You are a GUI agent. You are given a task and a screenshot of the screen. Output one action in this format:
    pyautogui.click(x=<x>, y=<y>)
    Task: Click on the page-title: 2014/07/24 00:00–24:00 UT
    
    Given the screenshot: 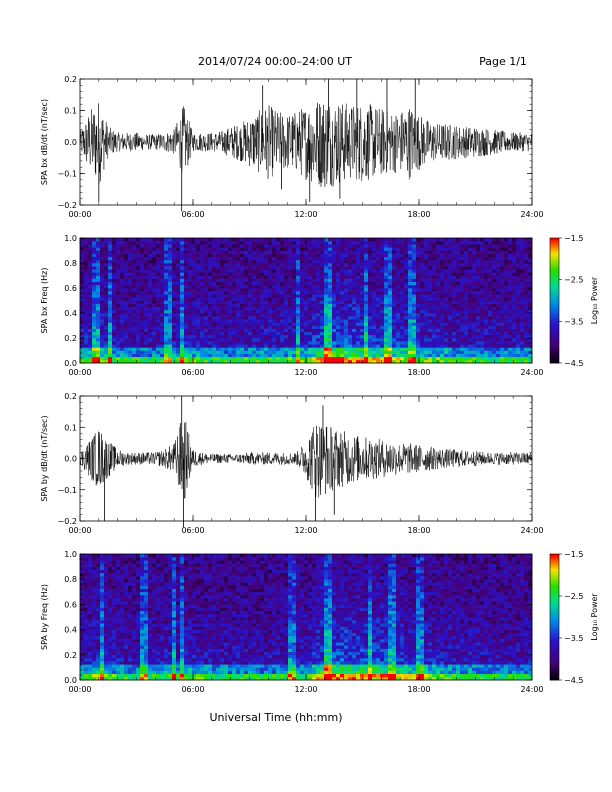 What is the action you would take?
    pyautogui.click(x=275, y=61)
    